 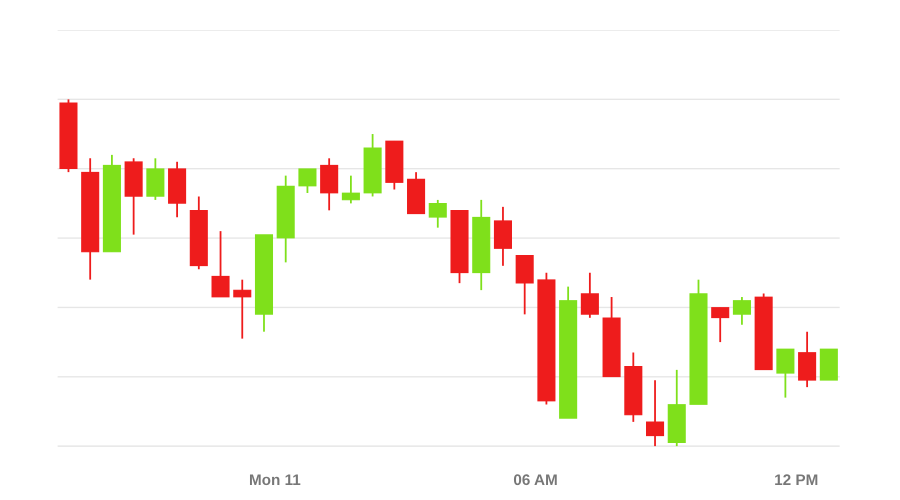 What do you see at coordinates (796, 479) in the screenshot?
I see `x-tick-label: 12 PM` at bounding box center [796, 479].